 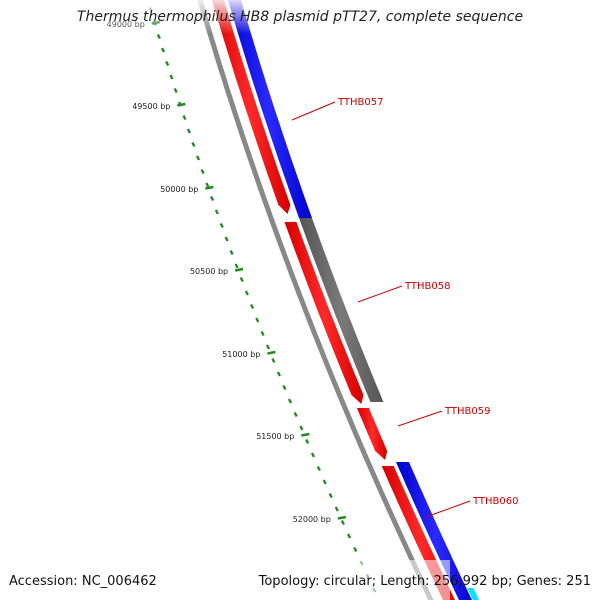 What do you see at coordinates (471, 581) in the screenshot?
I see `length-value: 256,992 bp` at bounding box center [471, 581].